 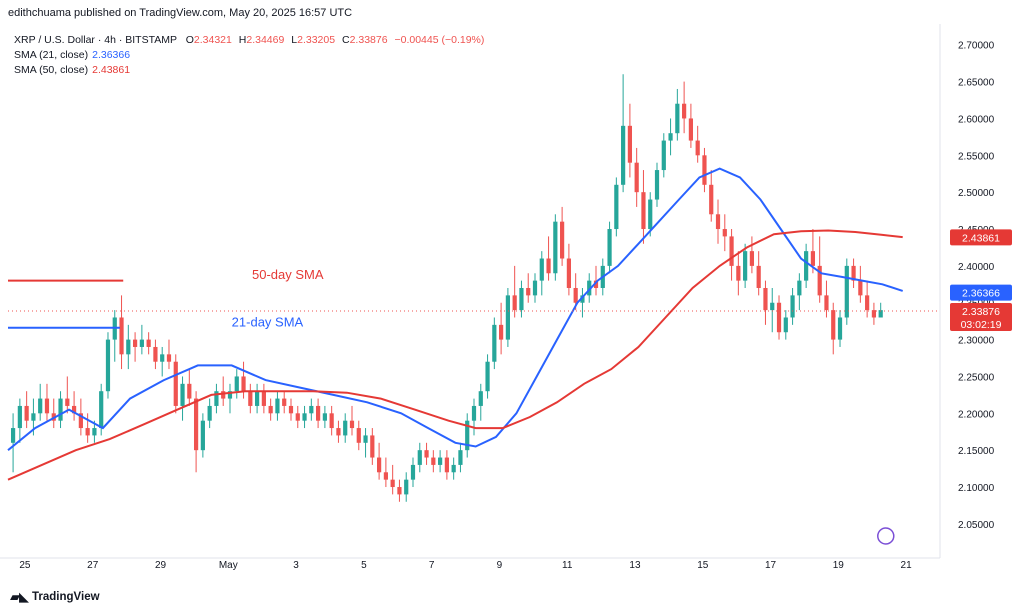 I want to click on y-tick-label: 2.20000, so click(x=976, y=414).